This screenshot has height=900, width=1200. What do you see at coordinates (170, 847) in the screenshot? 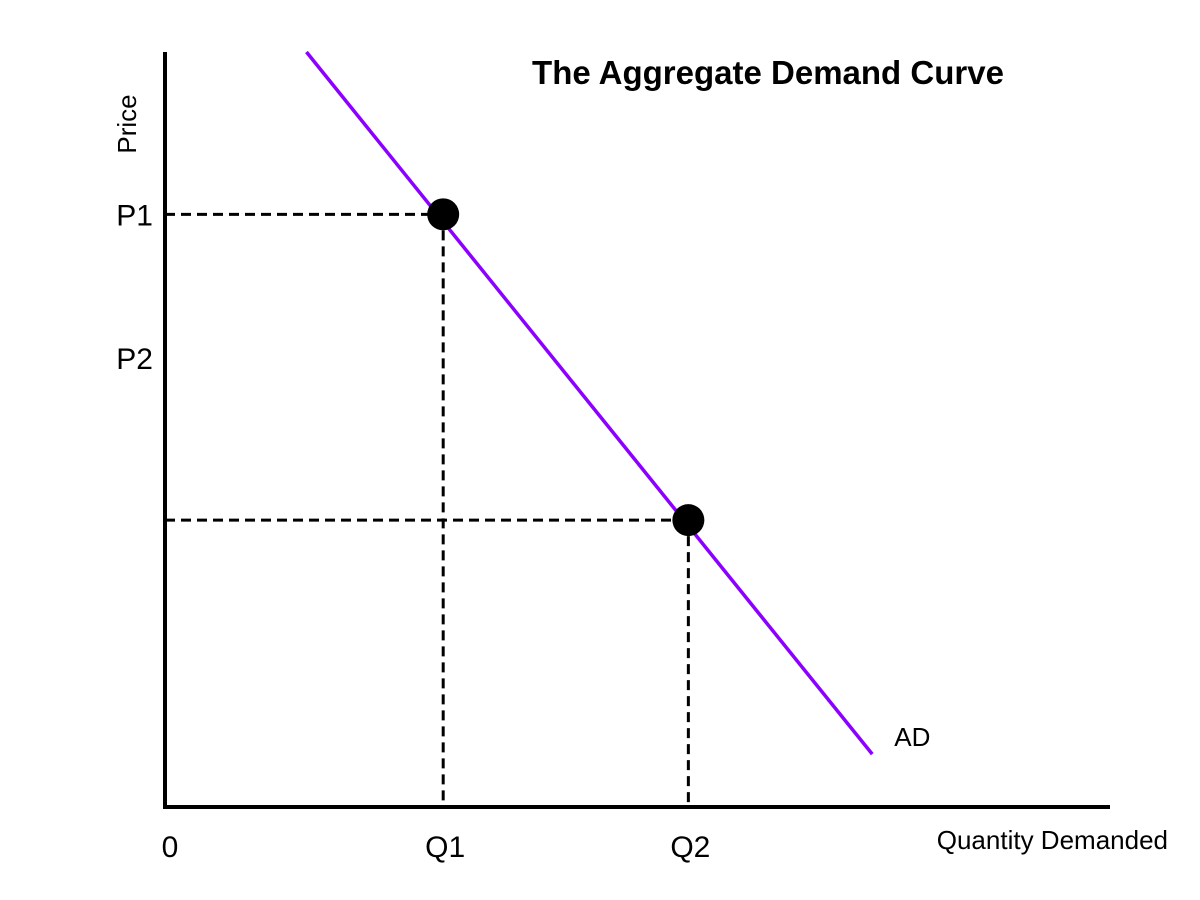
I see `origin-label: 0` at bounding box center [170, 847].